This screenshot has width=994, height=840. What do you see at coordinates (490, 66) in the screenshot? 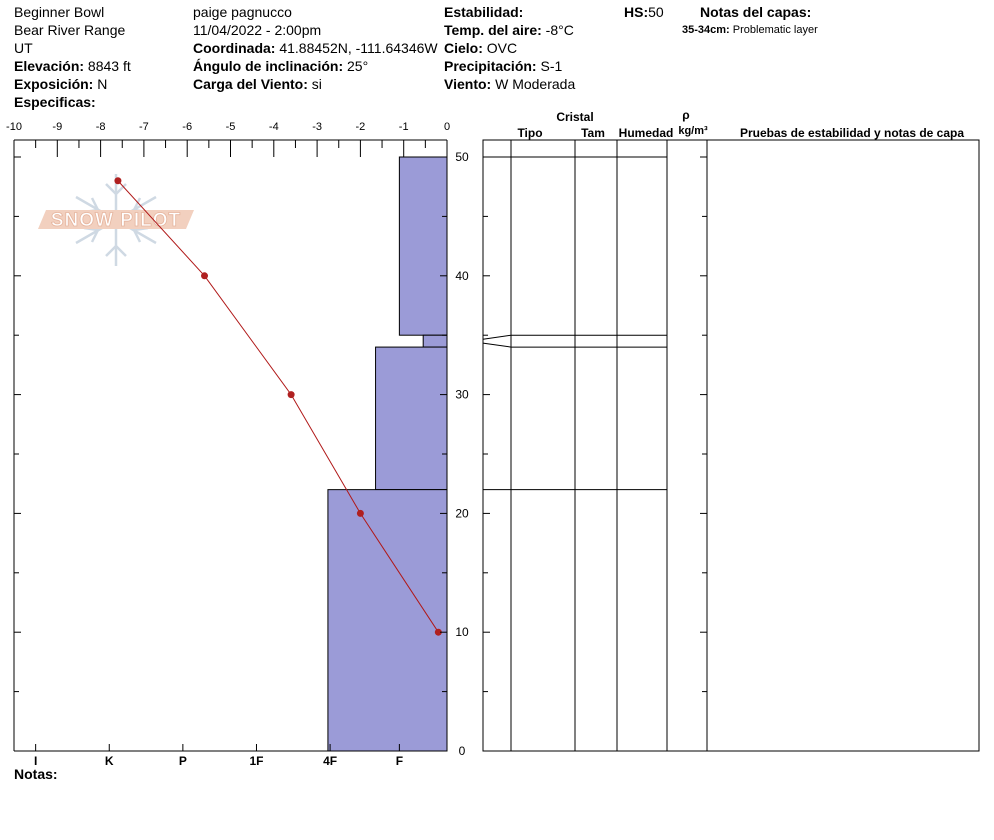
I see `precipitation-label: Precipitación:` at bounding box center [490, 66].